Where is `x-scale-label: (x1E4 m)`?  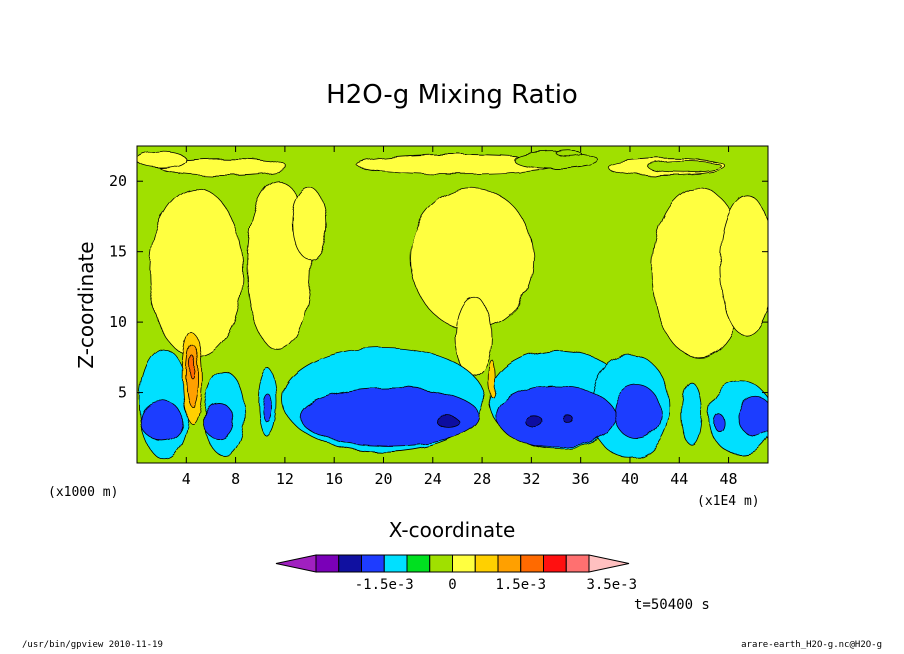 x-scale-label: (x1E4 m) is located at coordinates (728, 501).